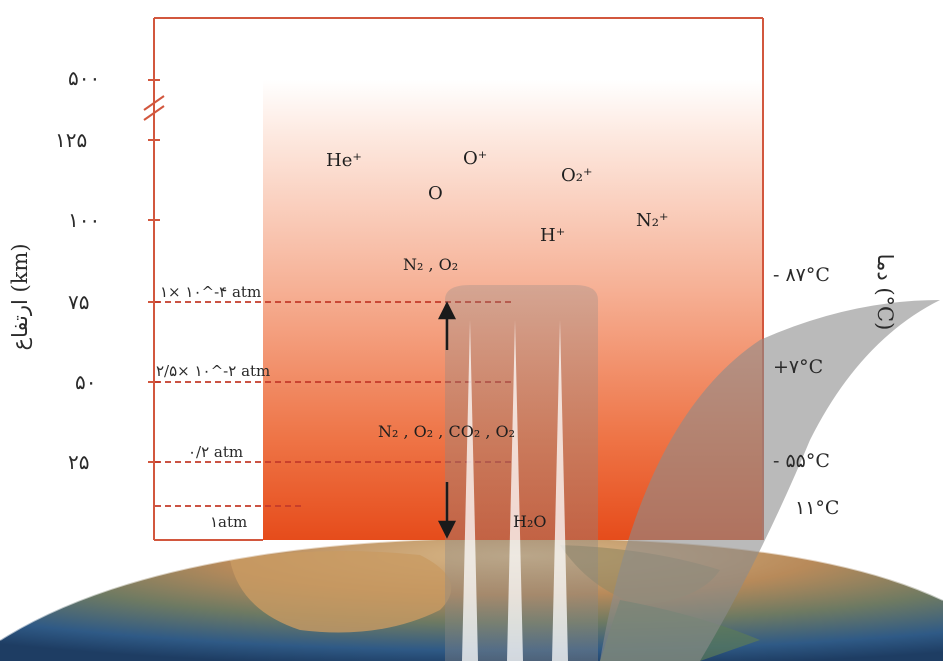 This screenshot has height=661, width=943. What do you see at coordinates (652, 220) in the screenshot?
I see `species-n2-plus: N₂⁺` at bounding box center [652, 220].